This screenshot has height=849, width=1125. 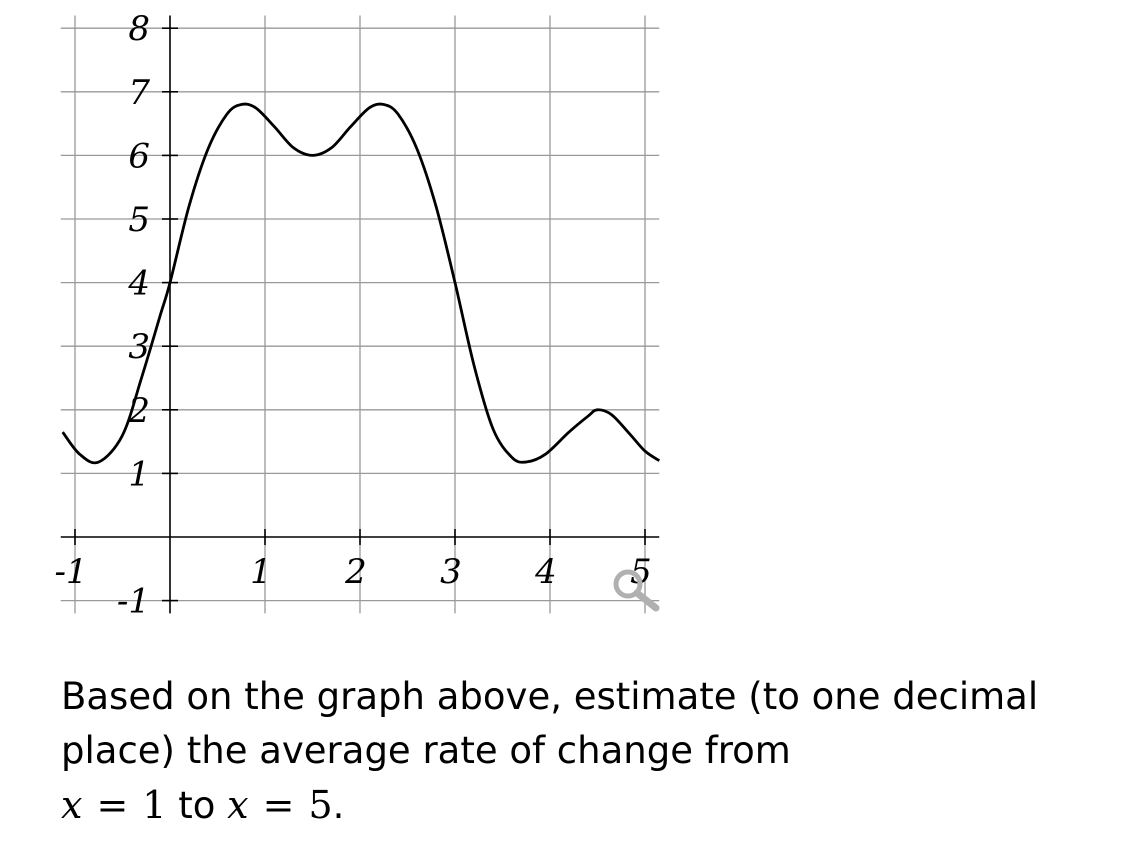 I want to click on magnifier-icon, so click(x=636, y=590).